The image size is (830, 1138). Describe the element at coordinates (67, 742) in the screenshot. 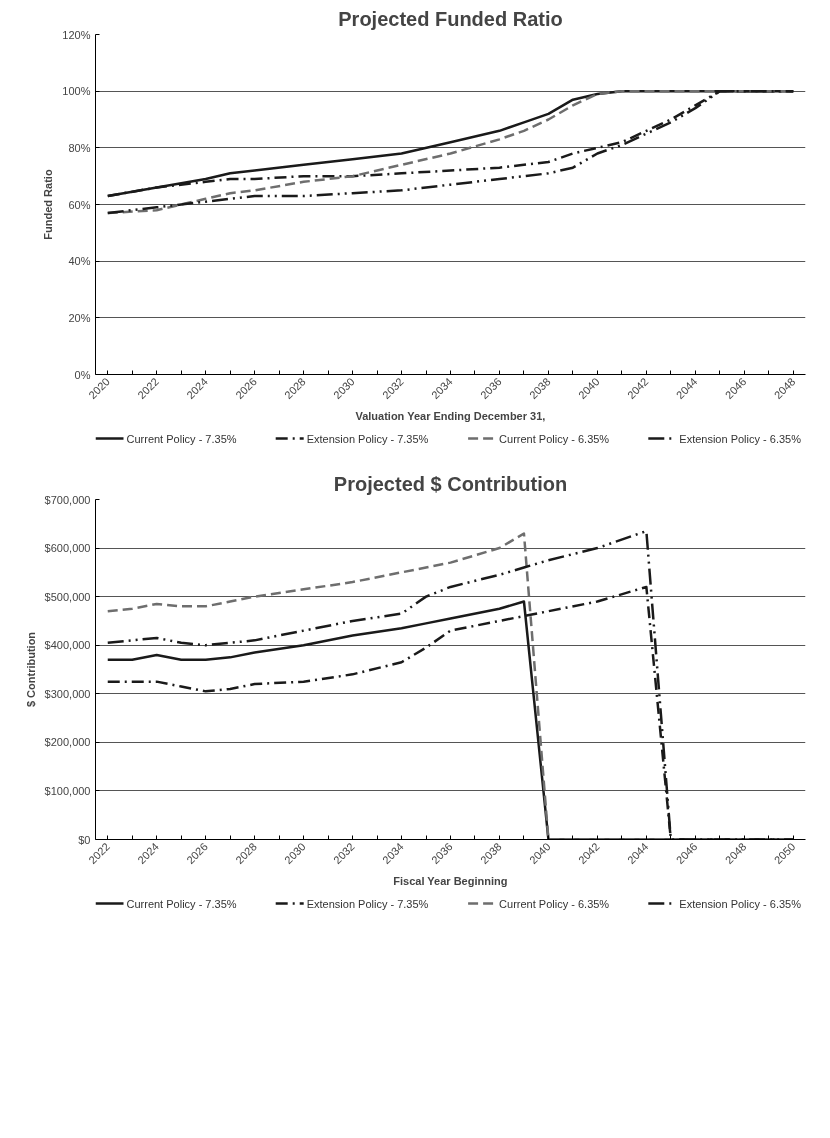

I see `y-tick-label: $200,000` at that location.